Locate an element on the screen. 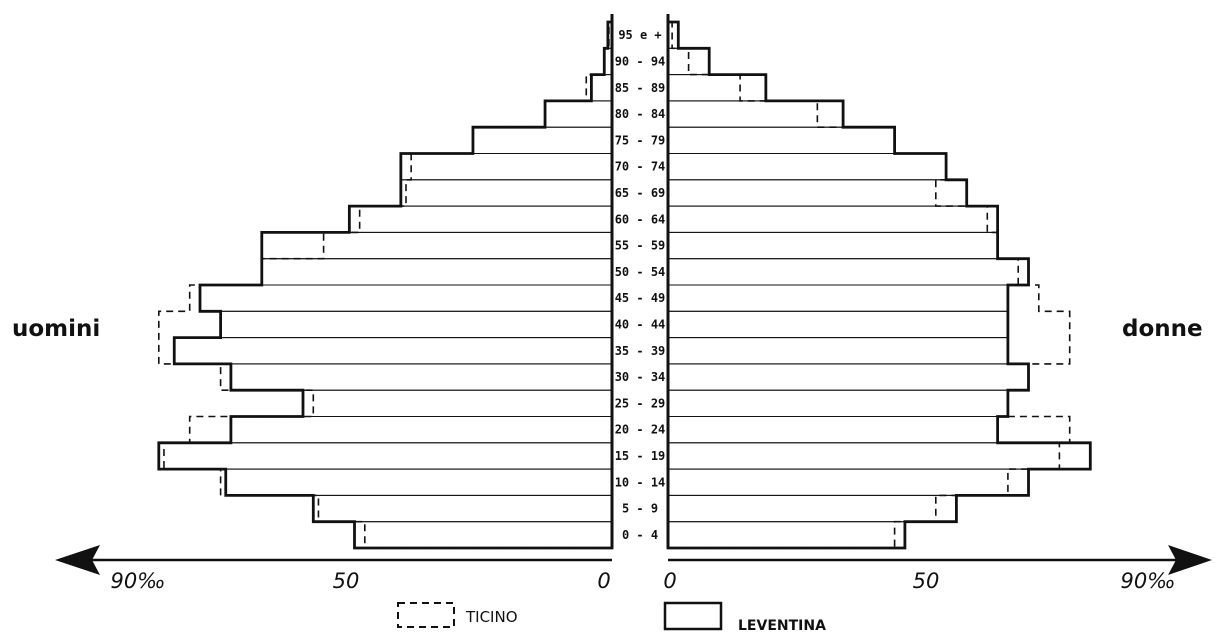  age-label: 65 - 69 is located at coordinates (640, 193).